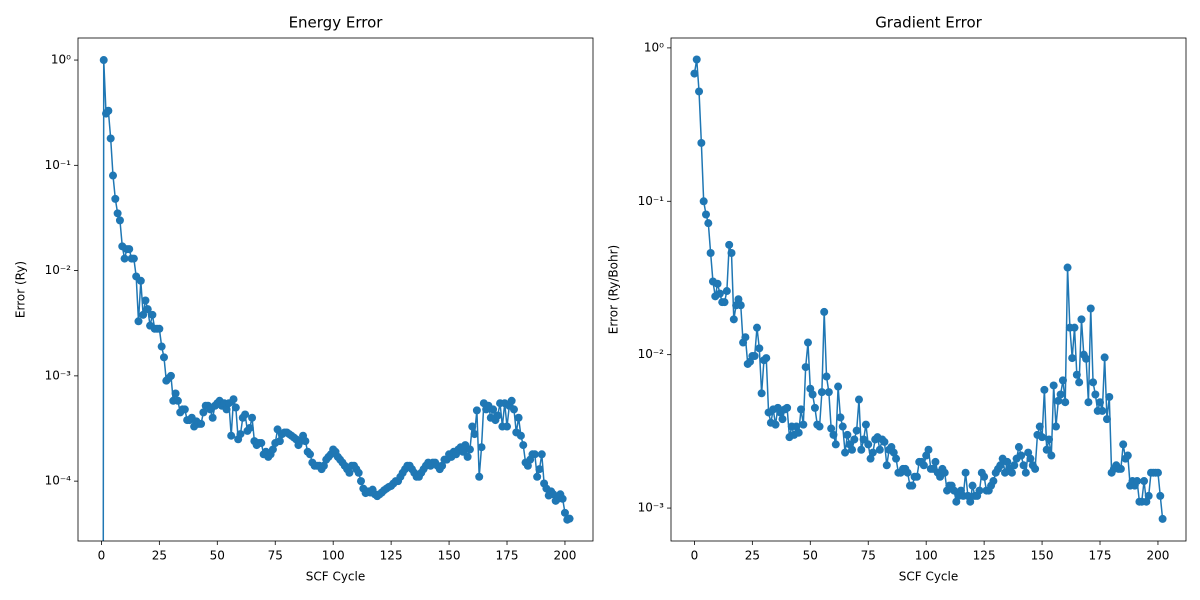 The image size is (1200, 600). Describe the element at coordinates (928, 23) in the screenshot. I see `chart-title: Gradient Error` at that location.